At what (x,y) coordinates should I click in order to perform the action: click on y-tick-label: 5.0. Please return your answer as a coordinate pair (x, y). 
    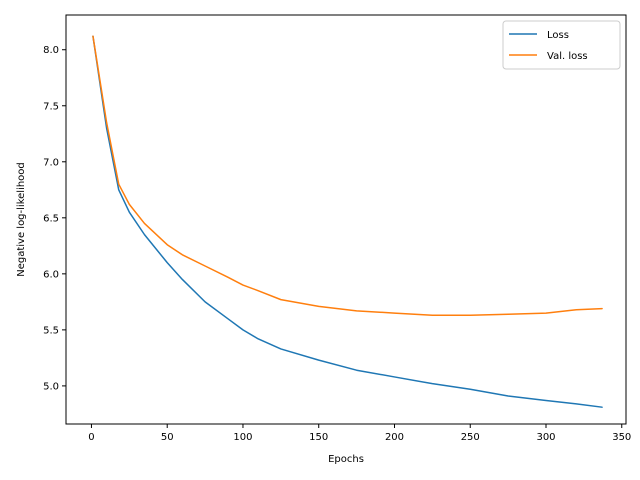
    Looking at the image, I should click on (51, 386).